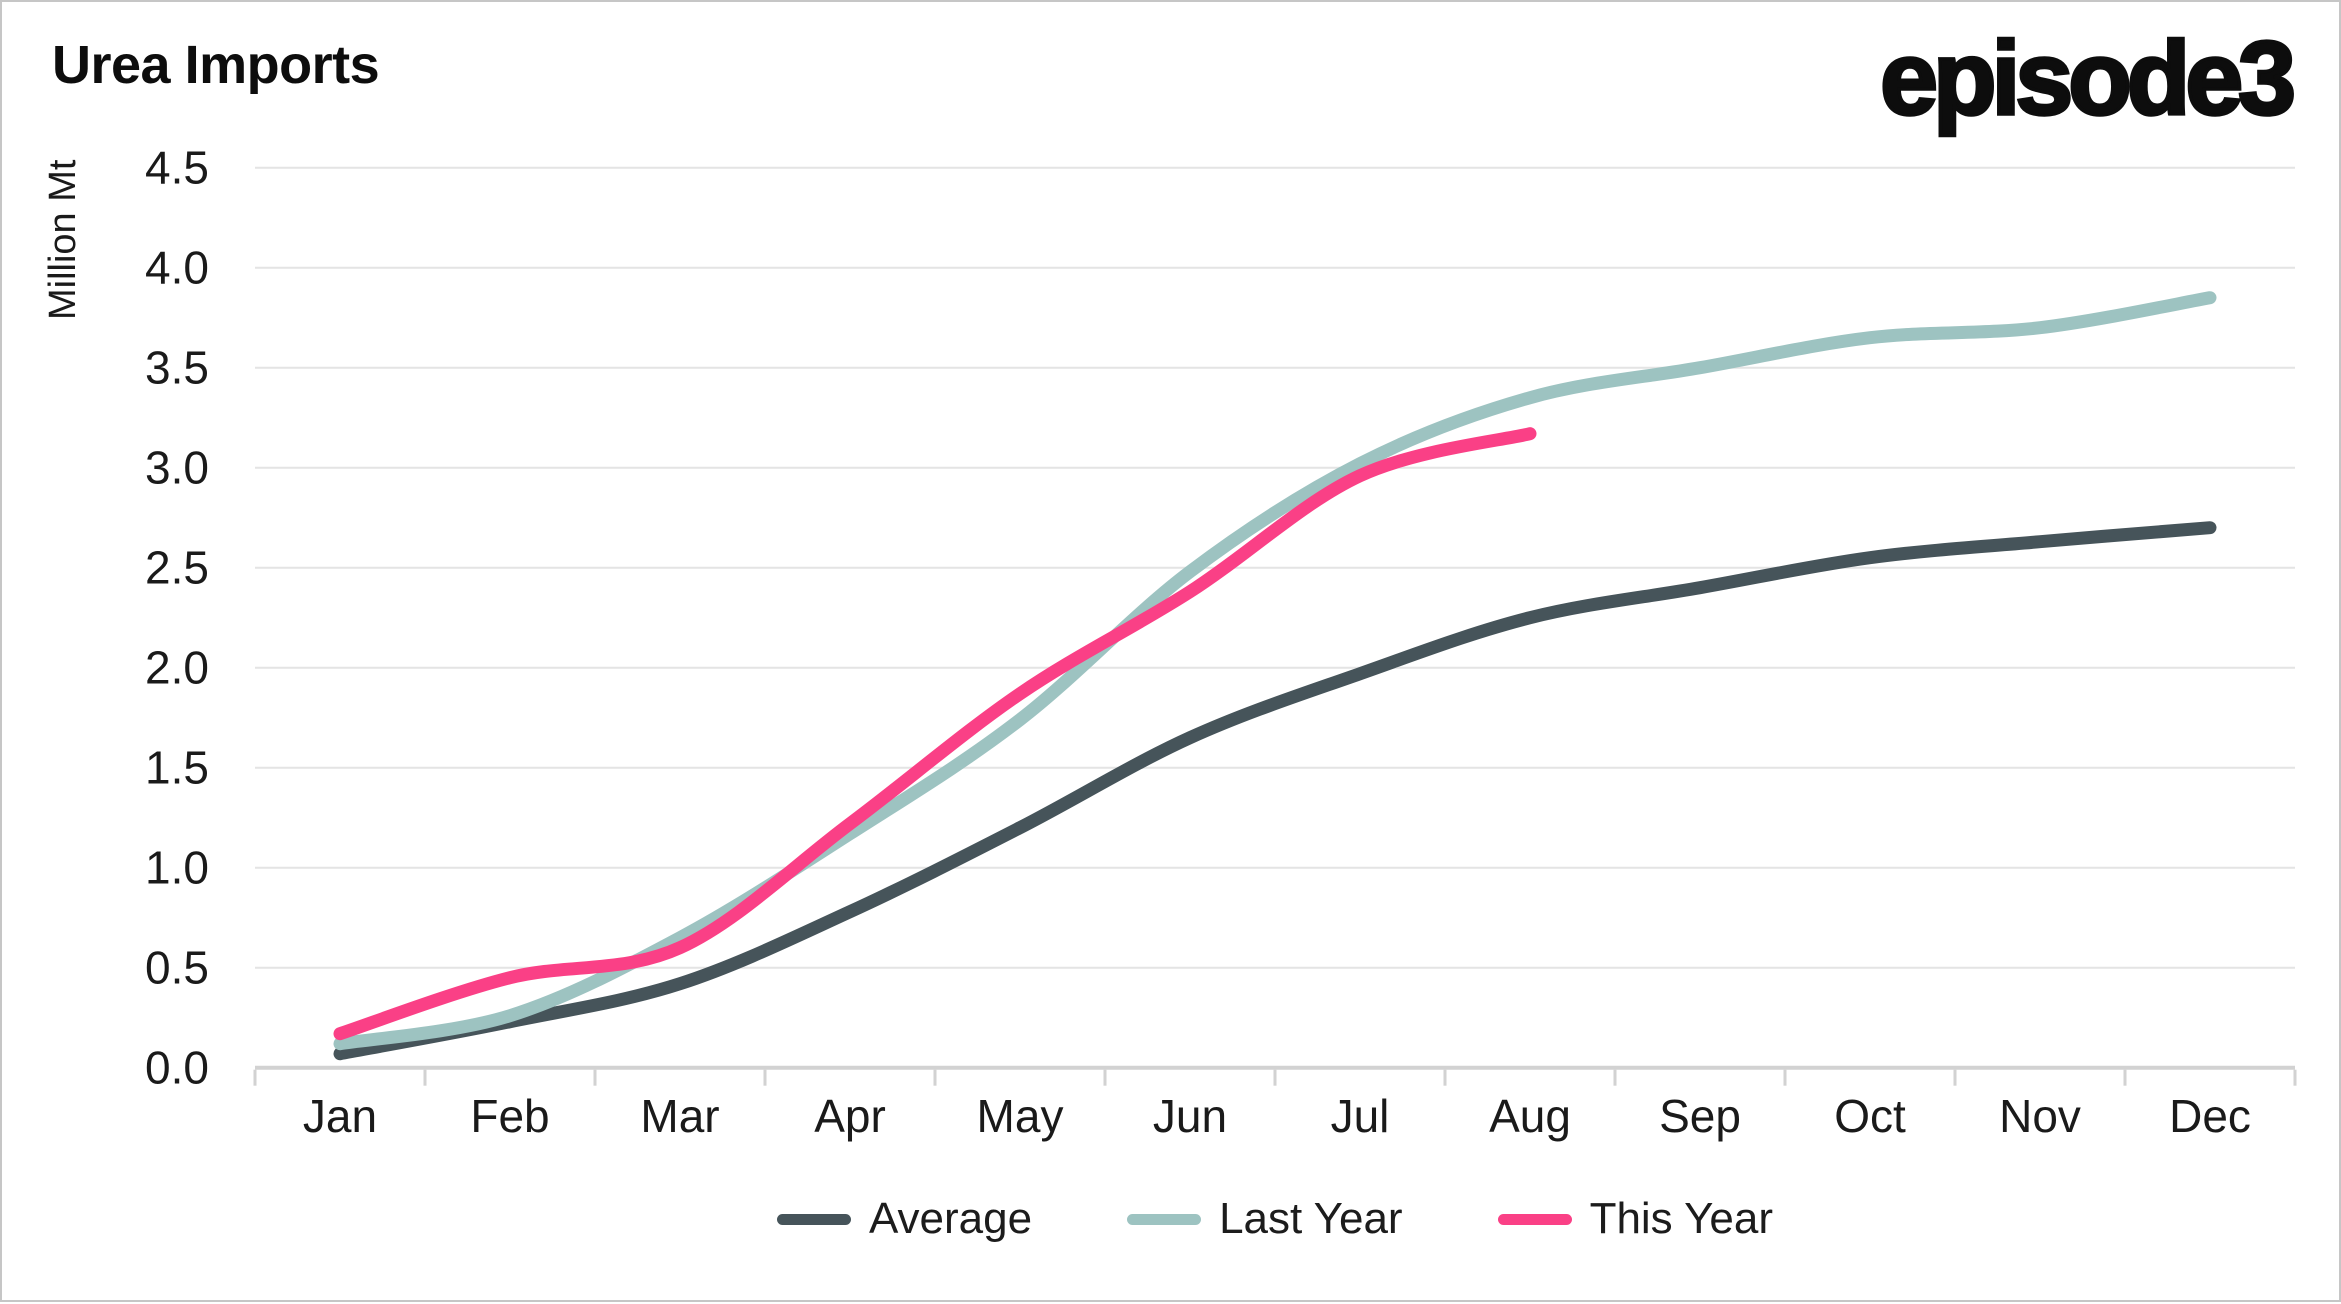  I want to click on x-tick-label: Oct, so click(1870, 1116).